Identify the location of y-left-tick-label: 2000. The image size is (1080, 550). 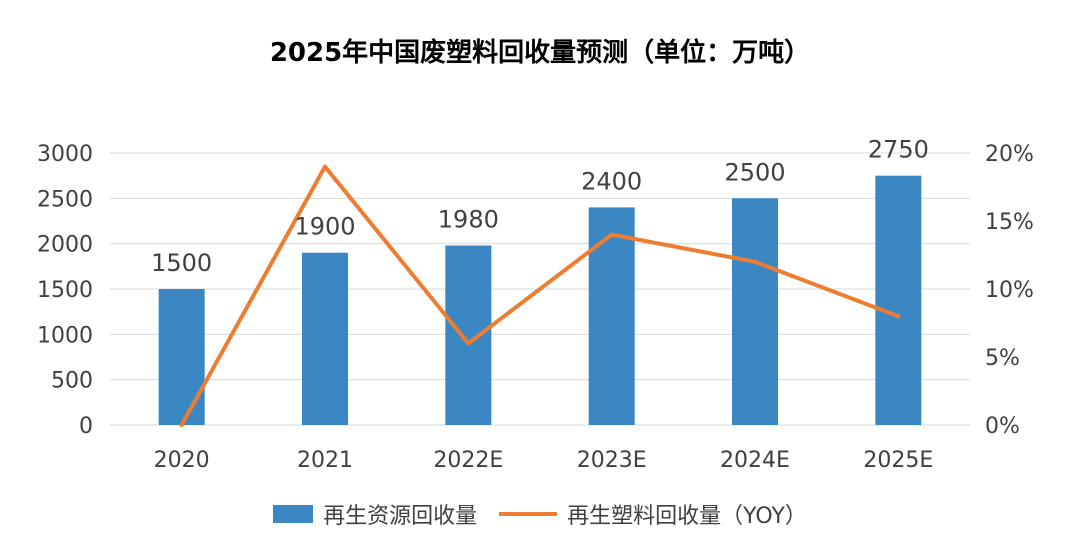
(65, 245).